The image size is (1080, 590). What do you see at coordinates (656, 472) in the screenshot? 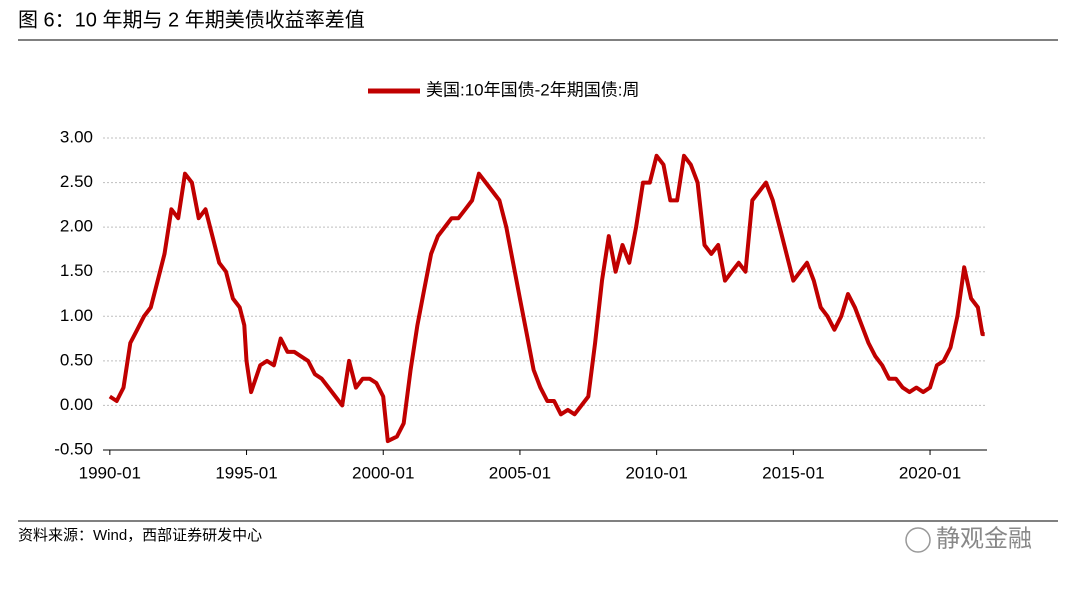
I see `x-tick-label: 2010-01` at bounding box center [656, 472].